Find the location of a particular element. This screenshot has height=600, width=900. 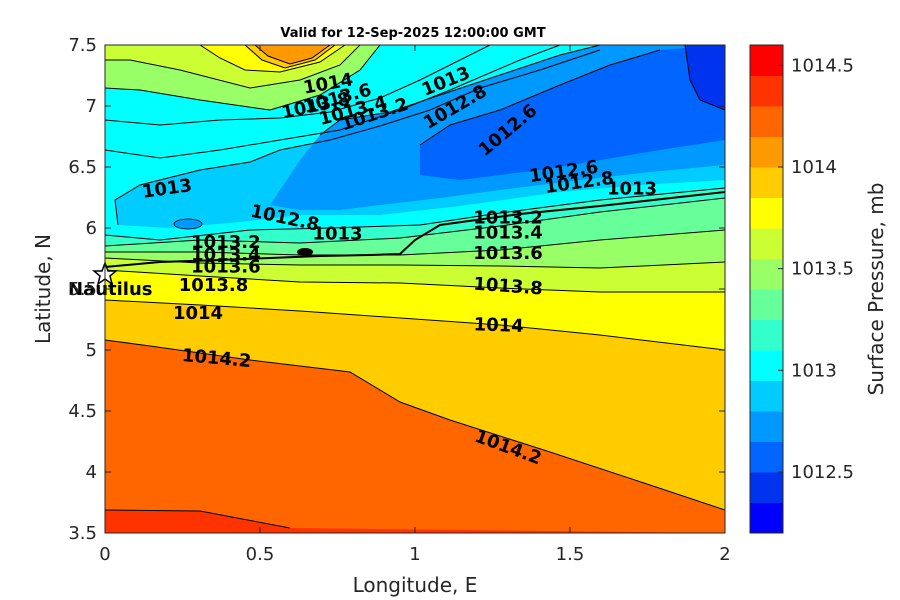

colorbar-tick-label: 1014.5 is located at coordinates (822, 65).